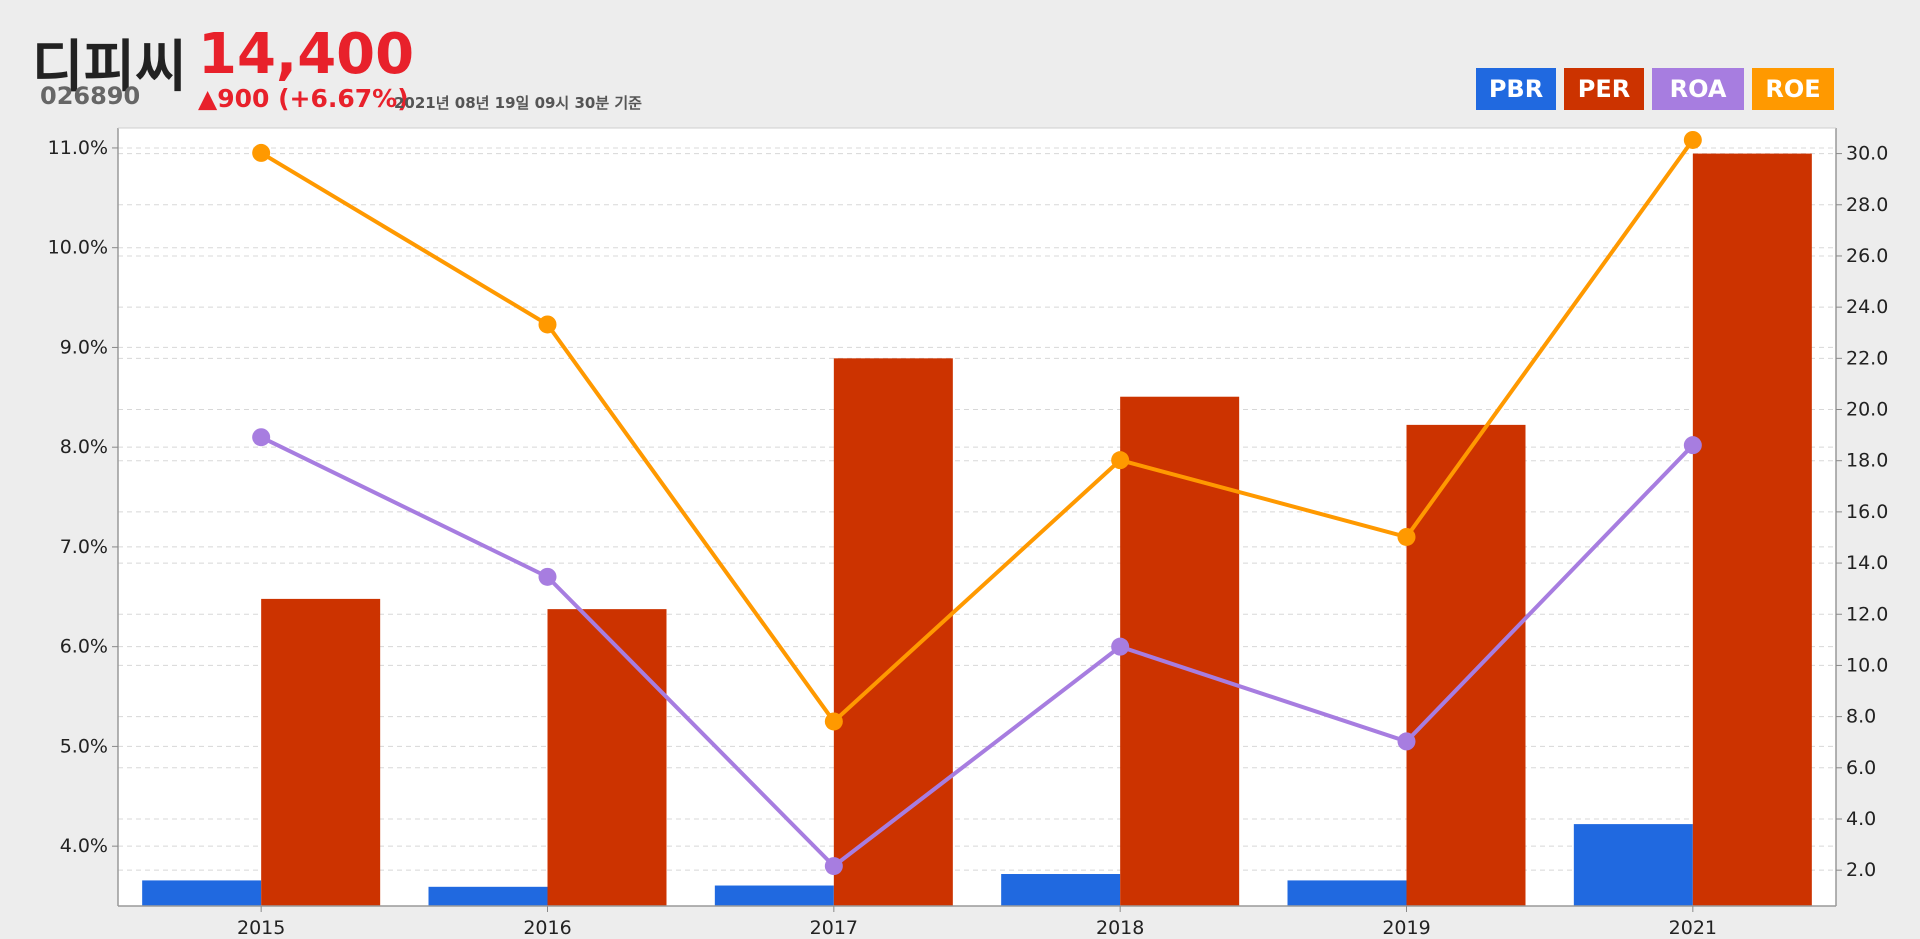 This screenshot has width=1920, height=939. What do you see at coordinates (1061, 890) in the screenshot?
I see `bar-pbr-2018` at bounding box center [1061, 890].